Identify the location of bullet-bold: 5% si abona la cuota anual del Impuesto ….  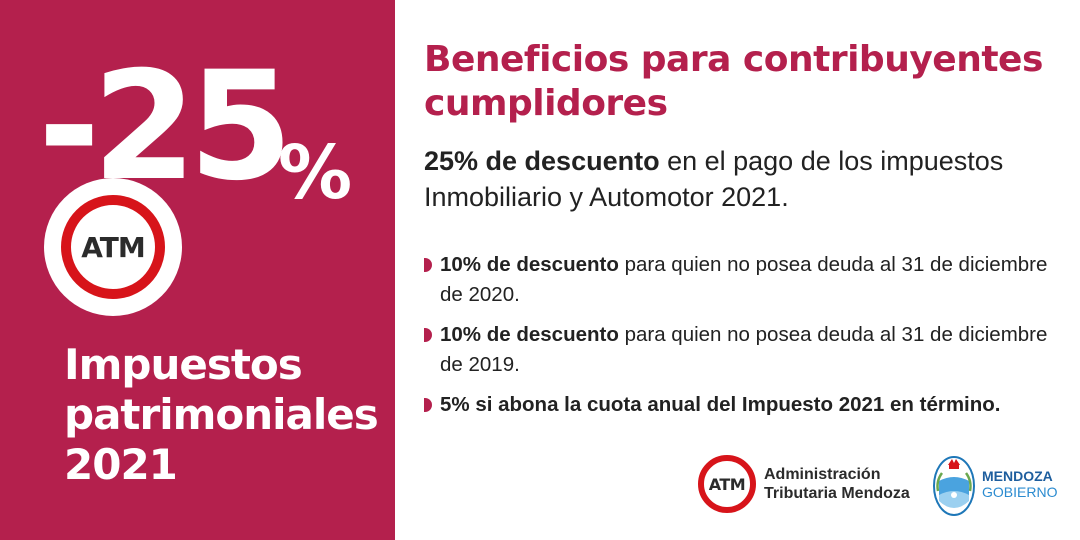
(720, 404).